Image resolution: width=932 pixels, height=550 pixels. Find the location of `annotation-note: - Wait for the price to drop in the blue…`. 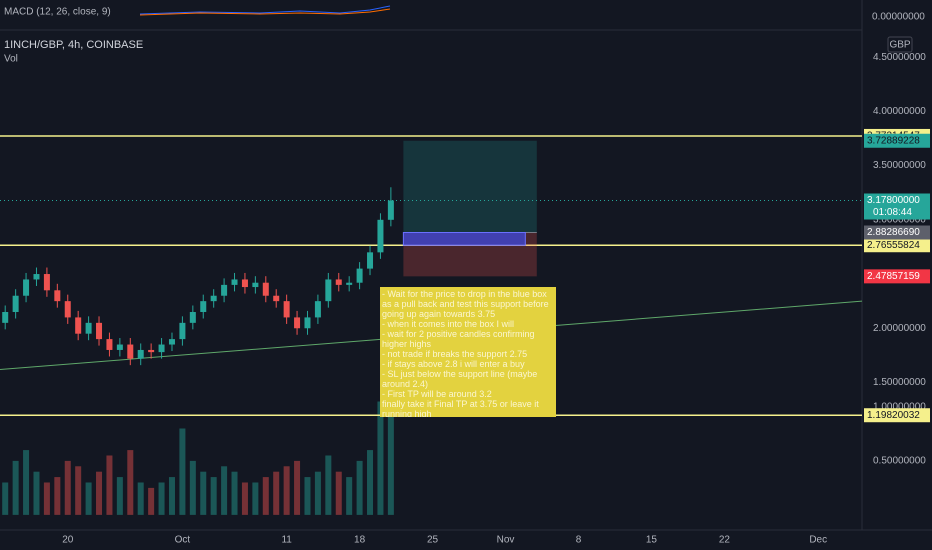

annotation-note: - Wait for the price to drop in the blue… is located at coordinates (468, 352).